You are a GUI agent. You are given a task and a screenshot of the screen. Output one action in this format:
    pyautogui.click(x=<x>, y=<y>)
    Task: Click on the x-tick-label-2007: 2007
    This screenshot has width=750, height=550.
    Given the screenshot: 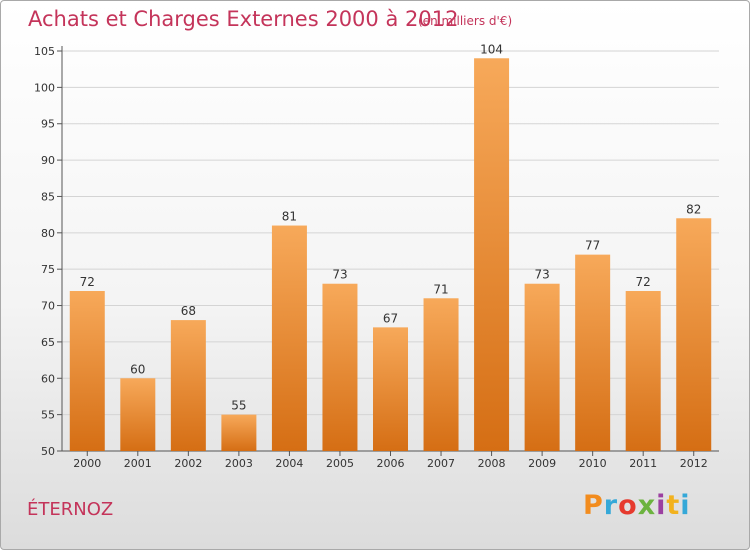 What is the action you would take?
    pyautogui.click(x=441, y=463)
    